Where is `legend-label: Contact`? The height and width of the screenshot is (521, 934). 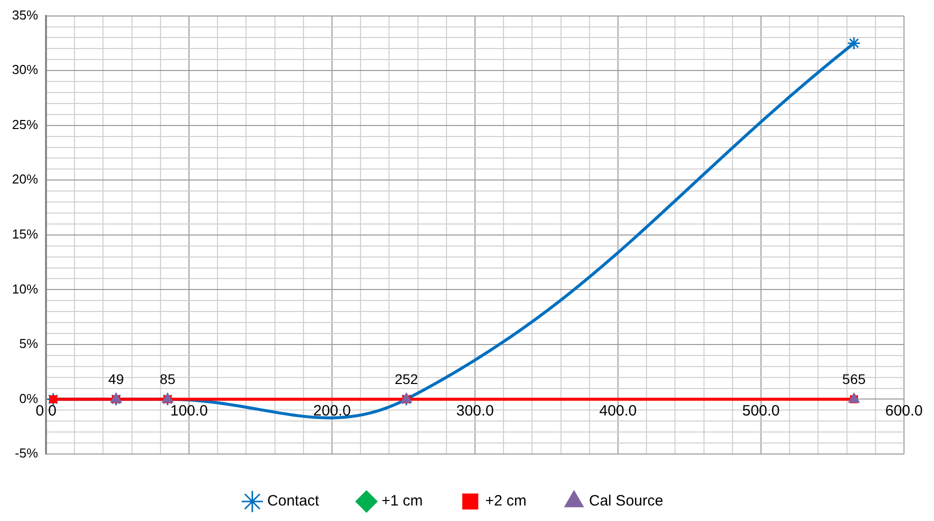
legend-label: Contact is located at coordinates (293, 501).